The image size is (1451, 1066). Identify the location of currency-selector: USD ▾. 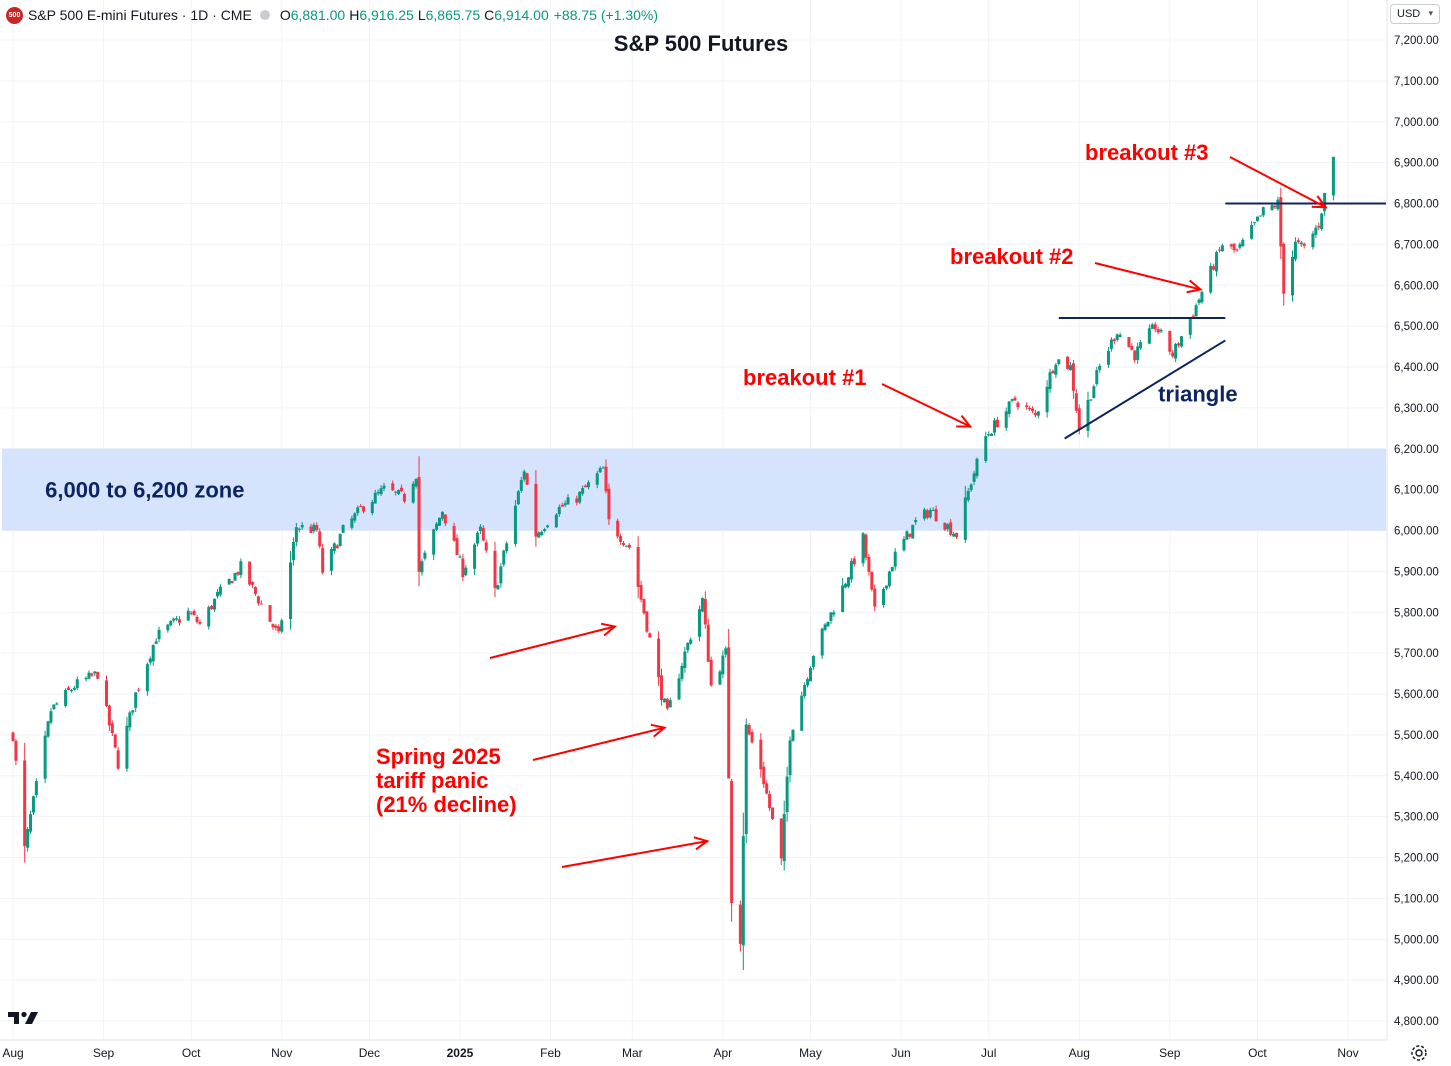
(1415, 14).